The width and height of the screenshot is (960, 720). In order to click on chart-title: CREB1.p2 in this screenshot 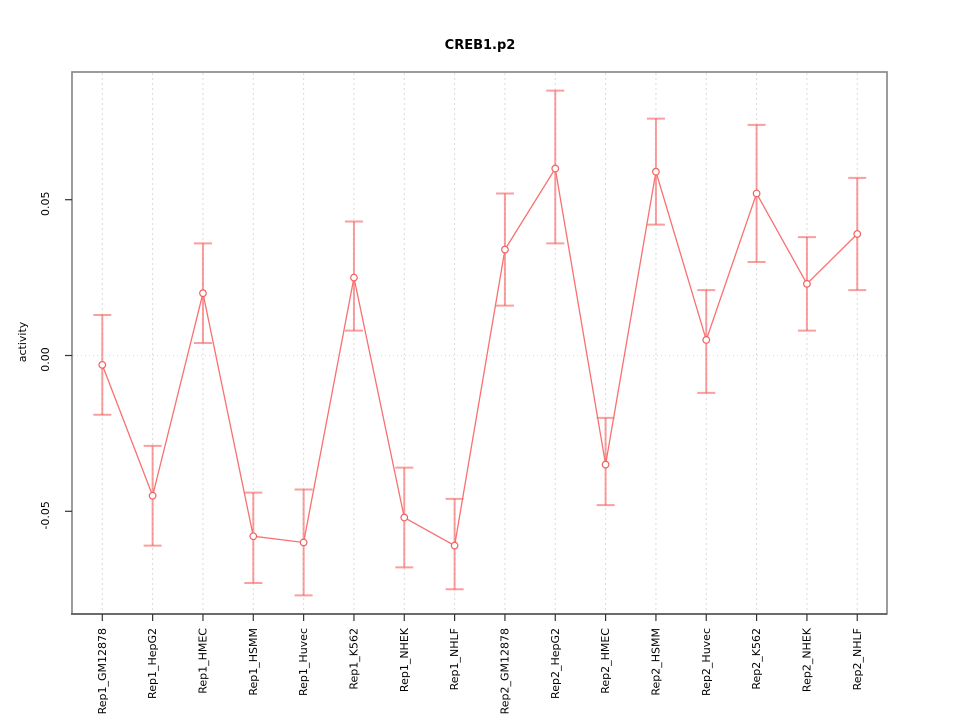, I will do `click(480, 45)`.